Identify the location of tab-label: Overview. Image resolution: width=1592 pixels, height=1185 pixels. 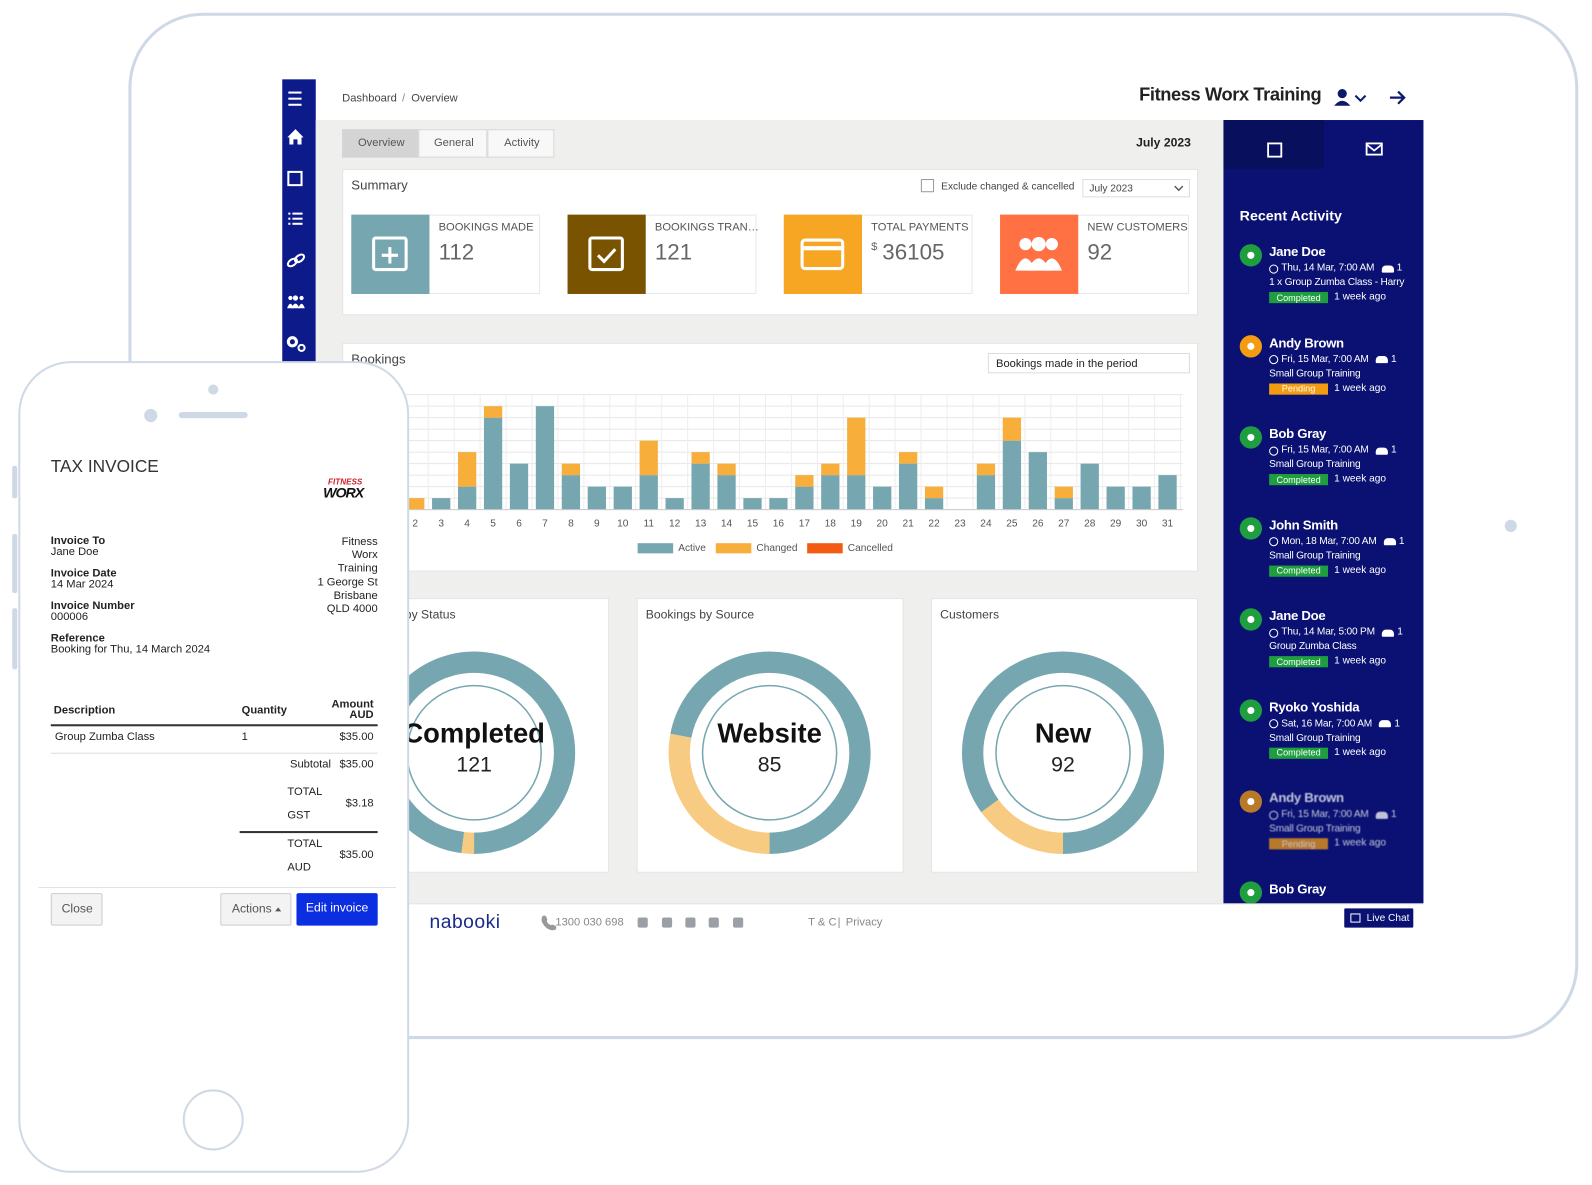
(381, 143).